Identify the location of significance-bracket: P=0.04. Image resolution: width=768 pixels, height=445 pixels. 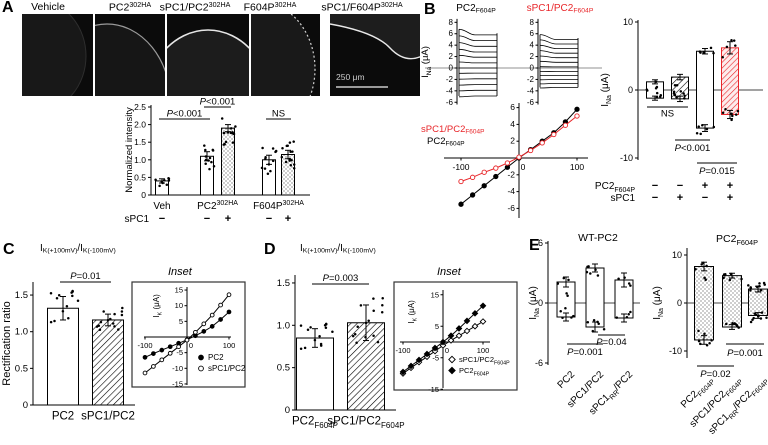
(611, 341).